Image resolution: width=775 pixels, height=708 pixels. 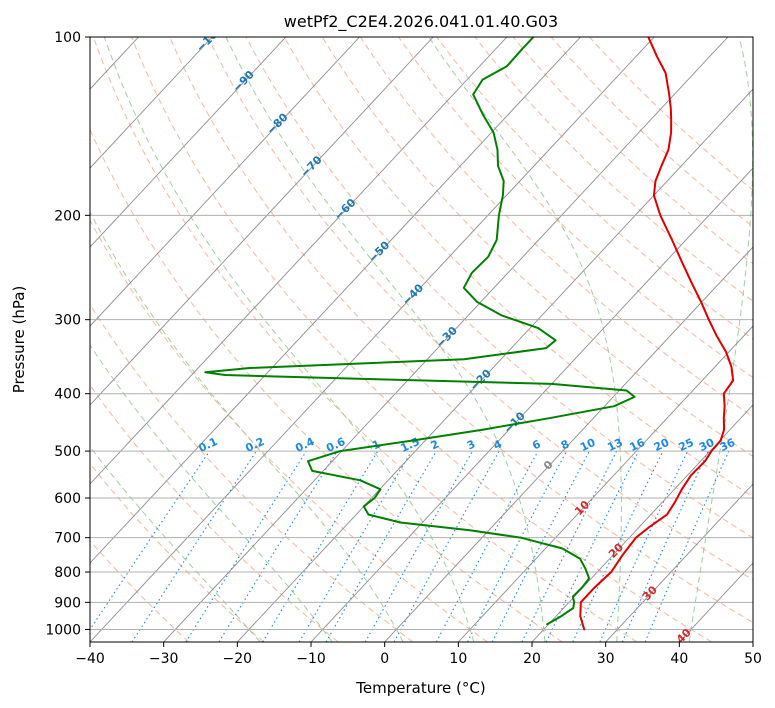 What do you see at coordinates (753, 659) in the screenshot?
I see `x-tick-label: 50` at bounding box center [753, 659].